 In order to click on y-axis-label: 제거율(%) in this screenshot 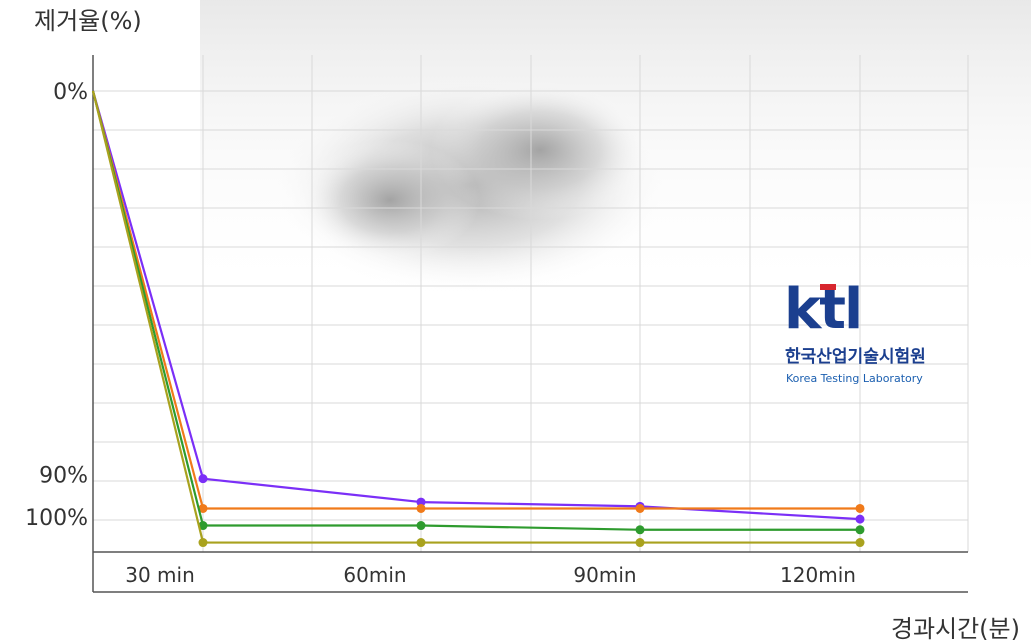, I will do `click(88, 21)`.